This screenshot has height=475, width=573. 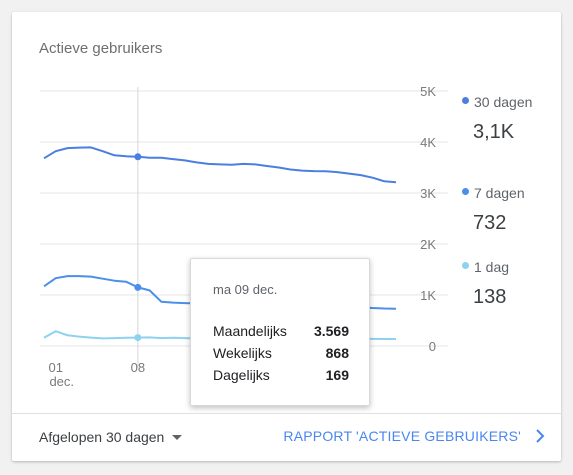 I want to click on legend-label: 30 dagen, so click(x=503, y=102).